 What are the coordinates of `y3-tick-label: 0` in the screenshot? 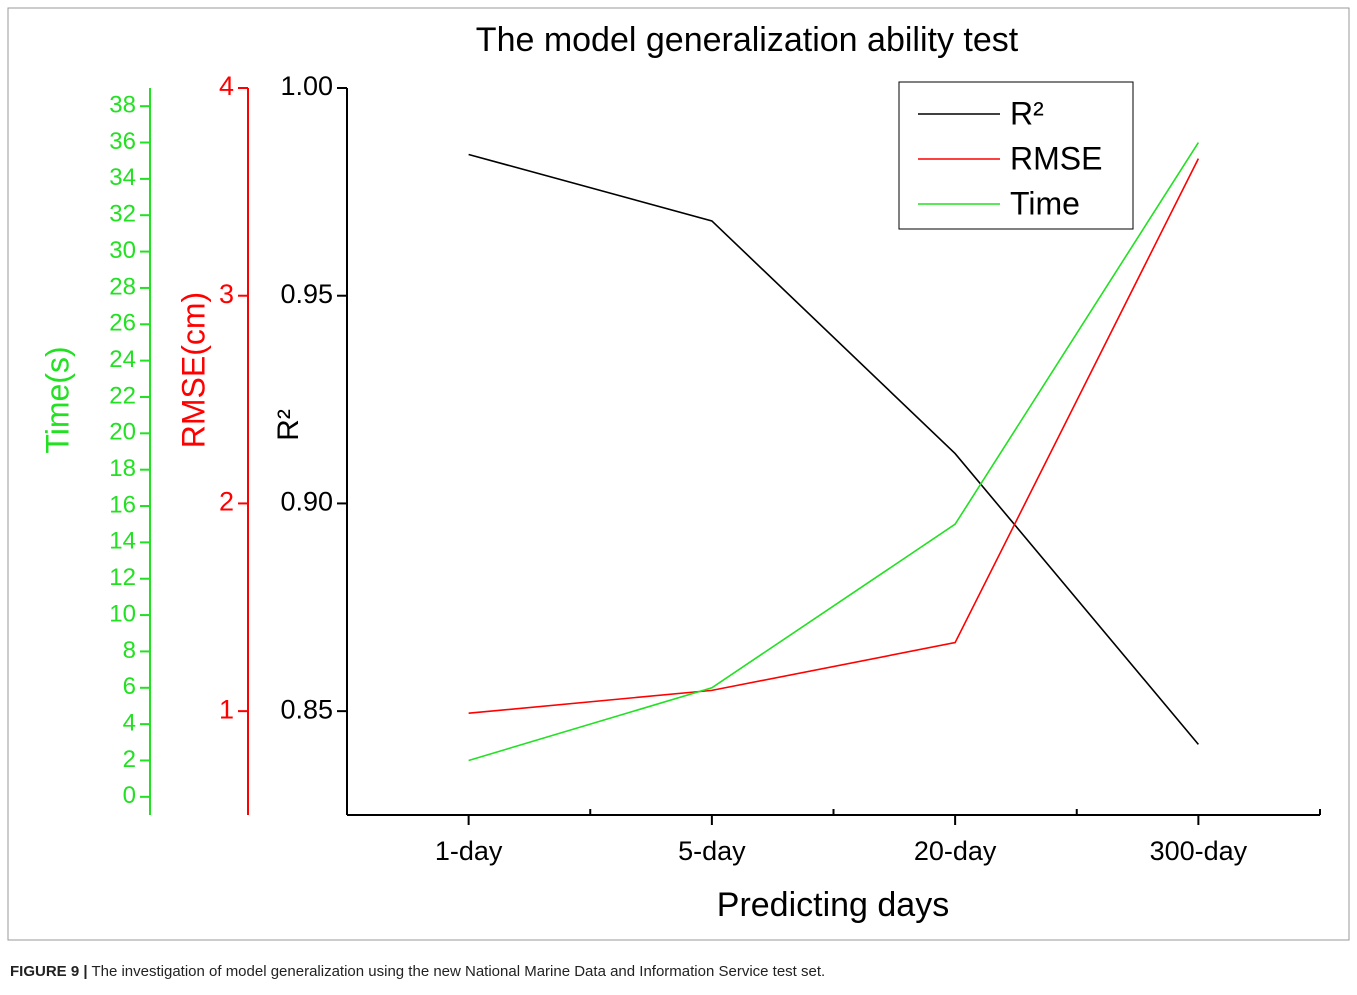 It's located at (129, 795).